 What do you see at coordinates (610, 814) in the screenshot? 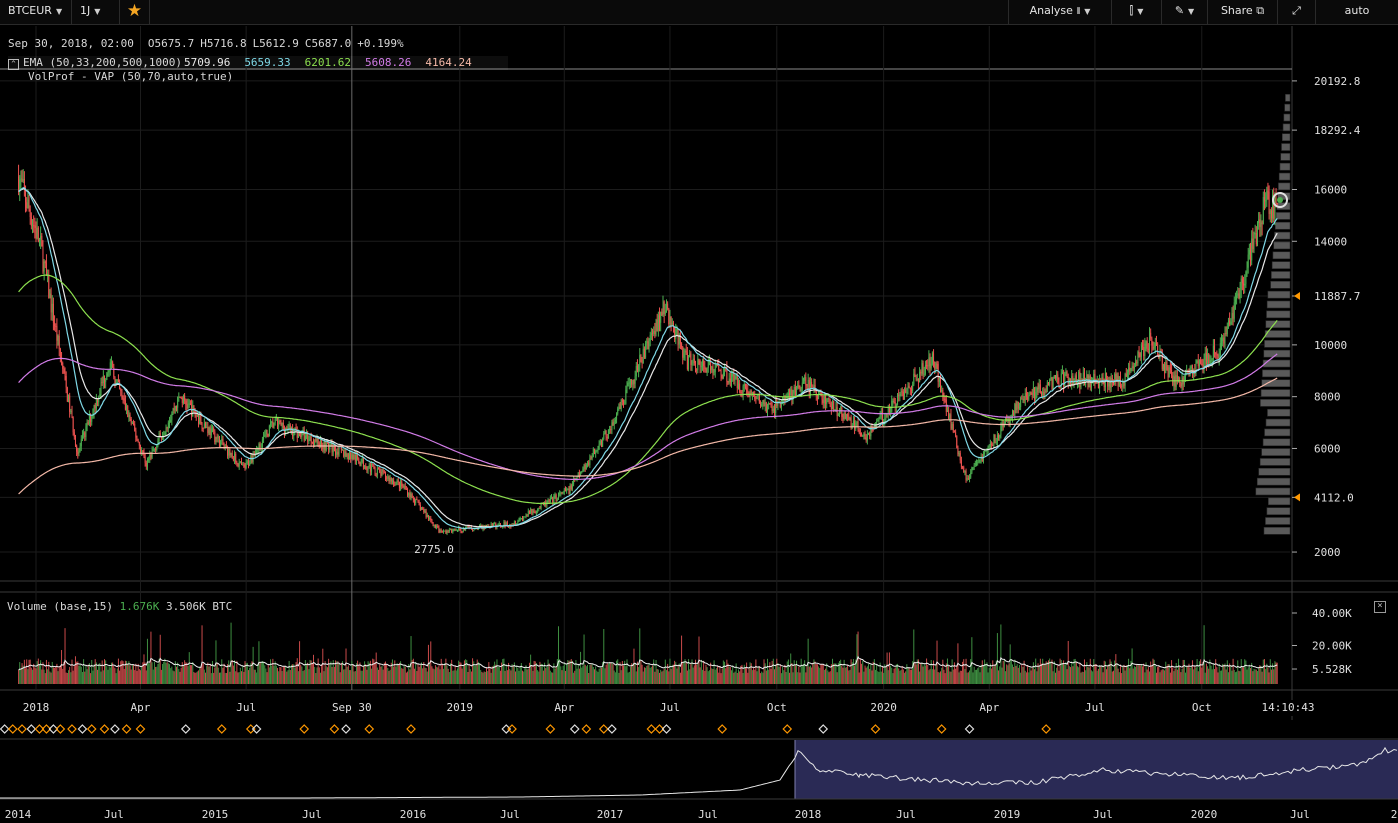
I see `navigator-tick-label: 2017` at bounding box center [610, 814].